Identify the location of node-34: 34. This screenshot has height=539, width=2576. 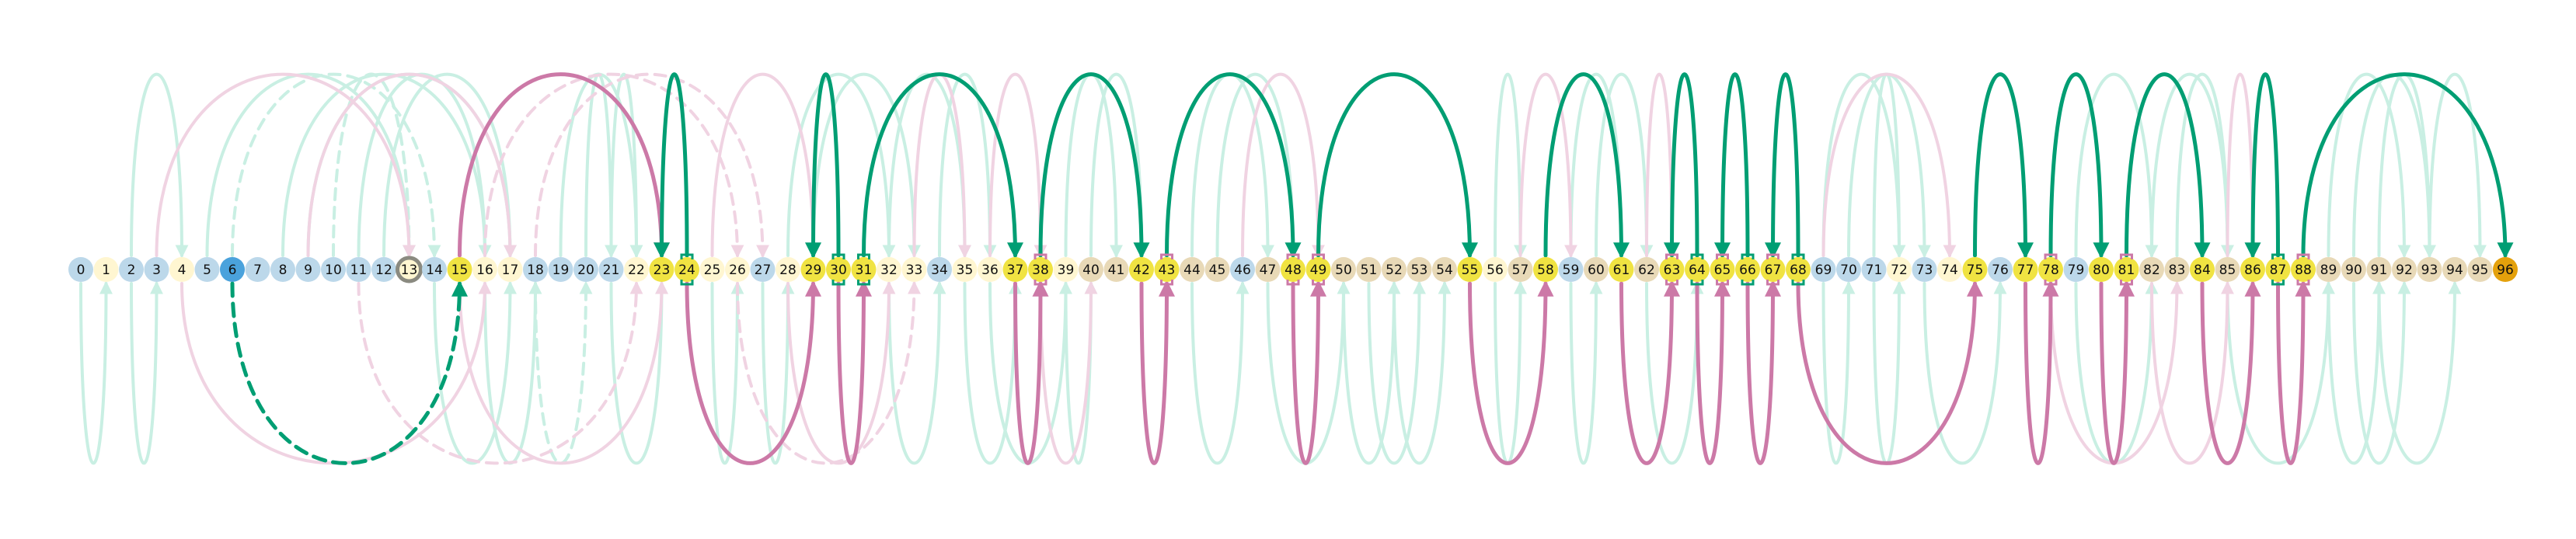
(939, 269).